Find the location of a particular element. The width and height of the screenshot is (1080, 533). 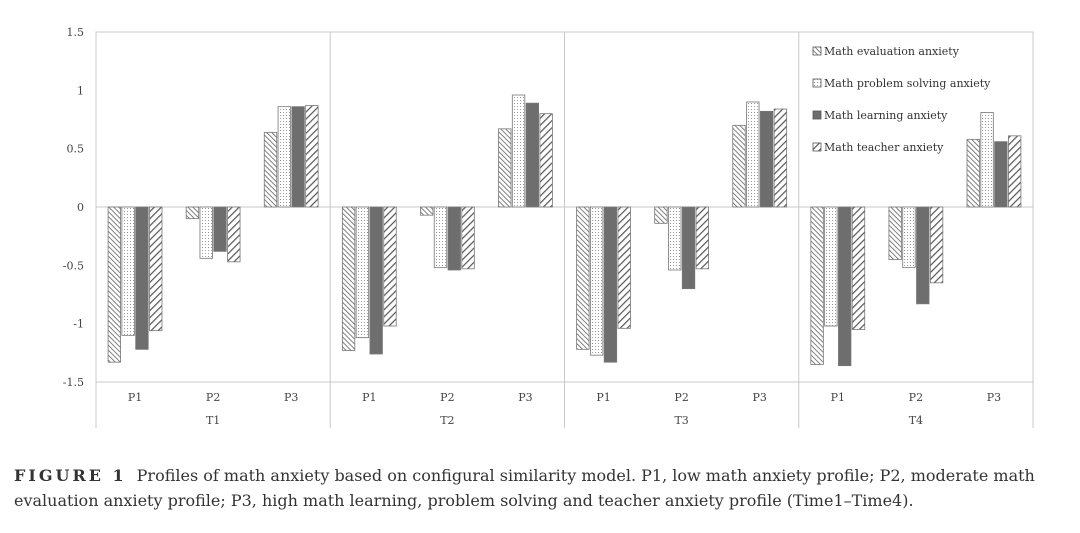

y-axis-ticks: 1.5 1 0.5 0 -0.5 -1 -1.5 is located at coordinates (73, 207).